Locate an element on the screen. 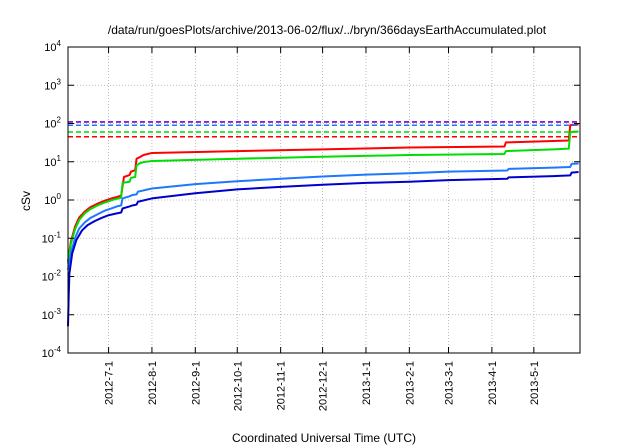 The height and width of the screenshot is (448, 640). y-tick-label: 10² is located at coordinates (52, 123).